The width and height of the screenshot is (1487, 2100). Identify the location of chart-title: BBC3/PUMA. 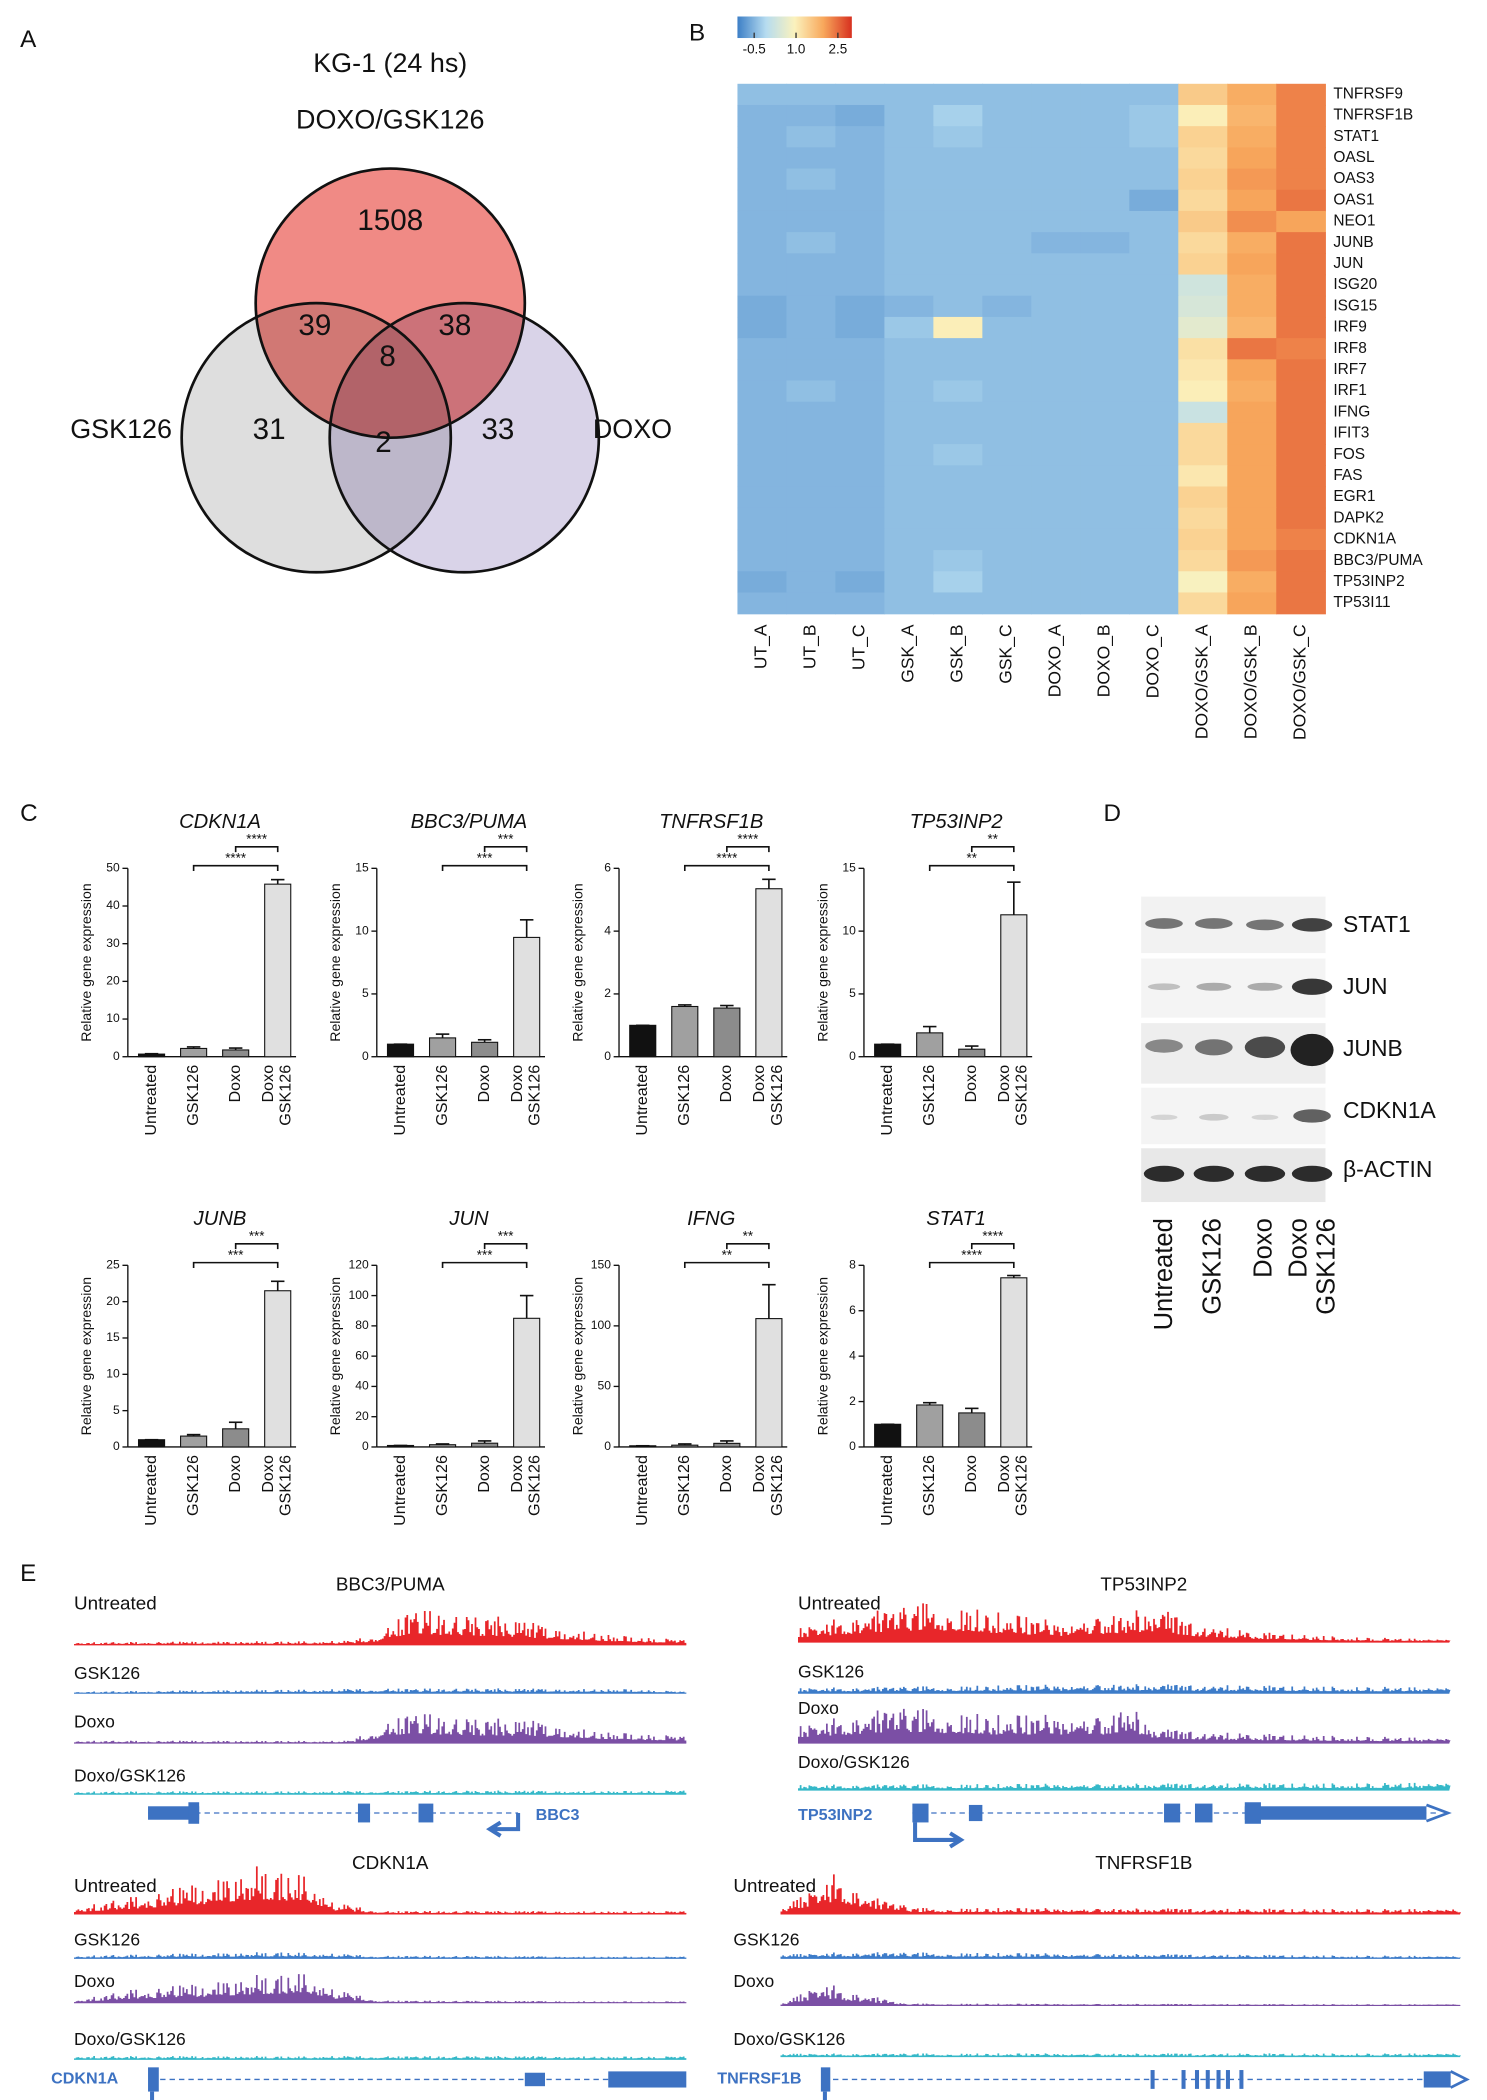
(469, 822).